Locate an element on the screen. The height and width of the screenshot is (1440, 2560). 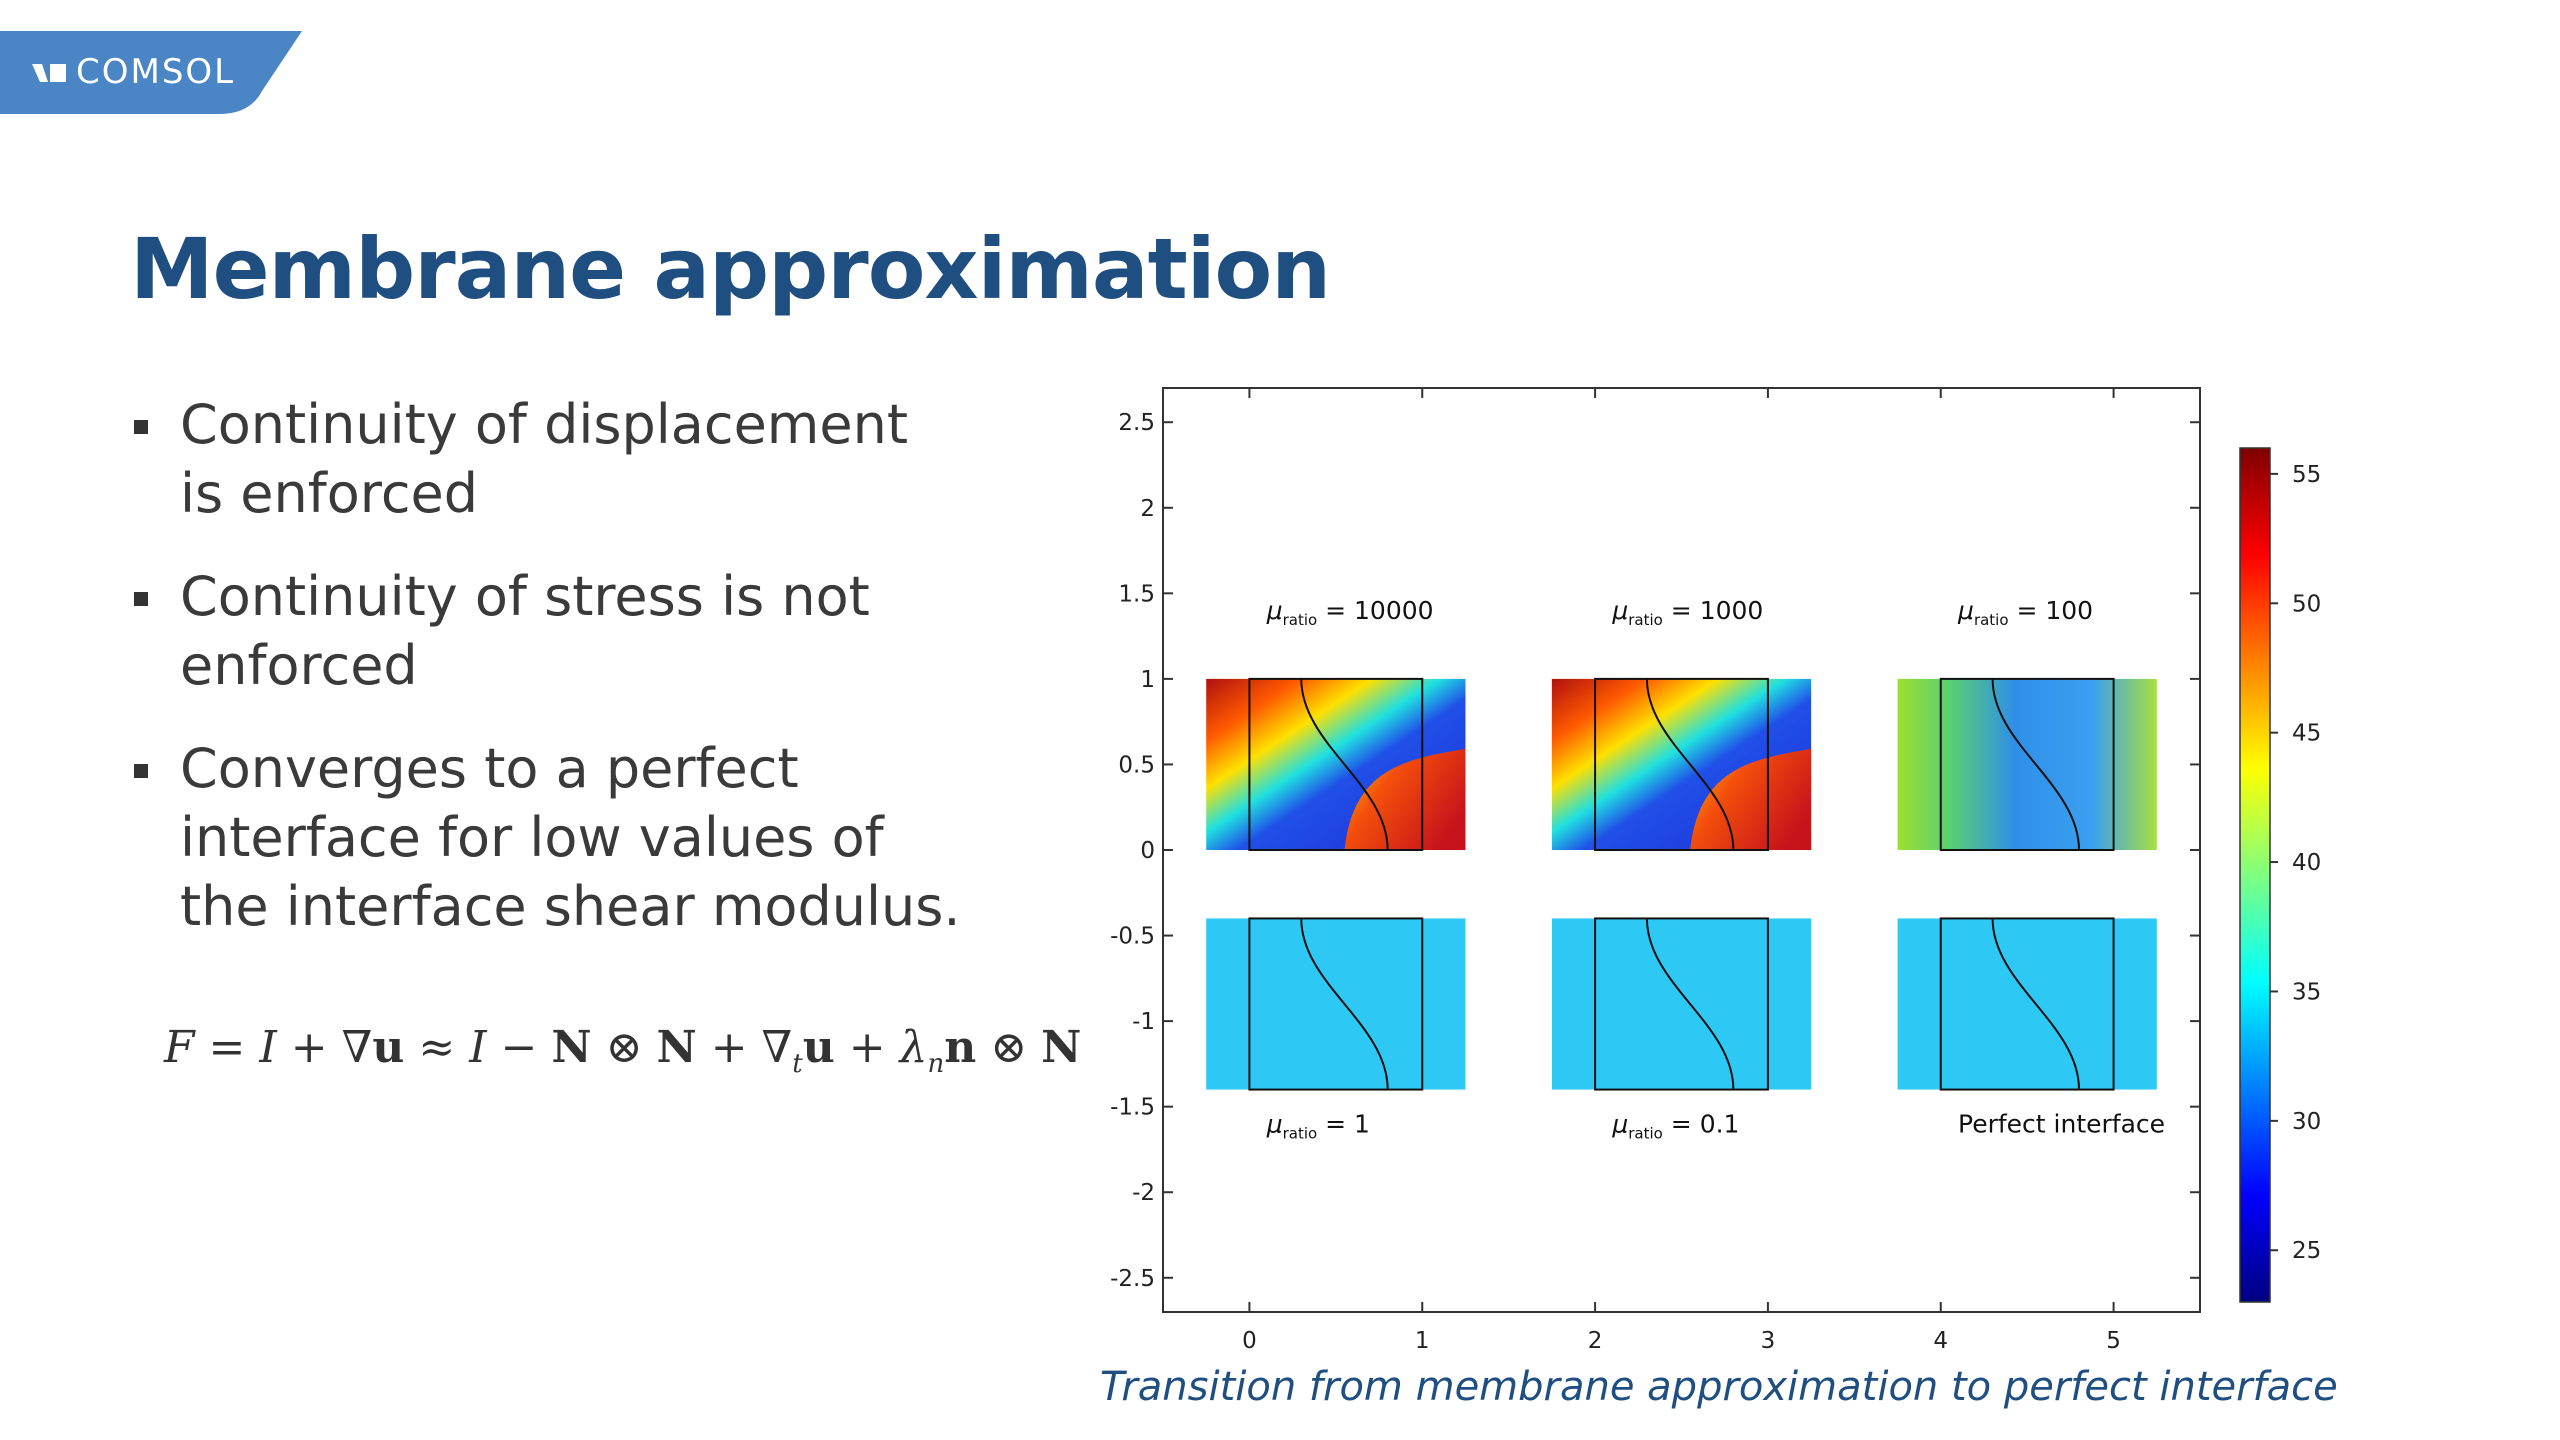
panel-label: μratio = 1000 is located at coordinates (1687, 612).